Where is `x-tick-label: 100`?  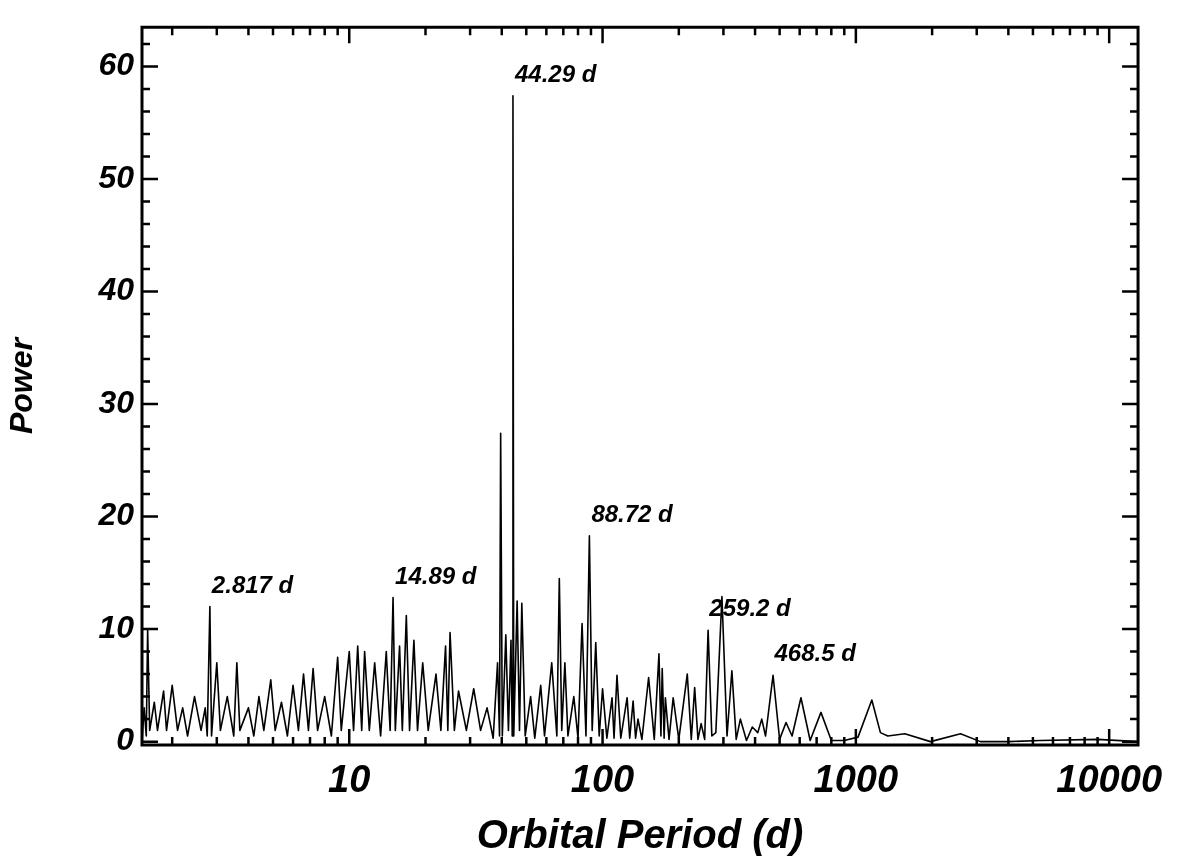 x-tick-label: 100 is located at coordinates (602, 779).